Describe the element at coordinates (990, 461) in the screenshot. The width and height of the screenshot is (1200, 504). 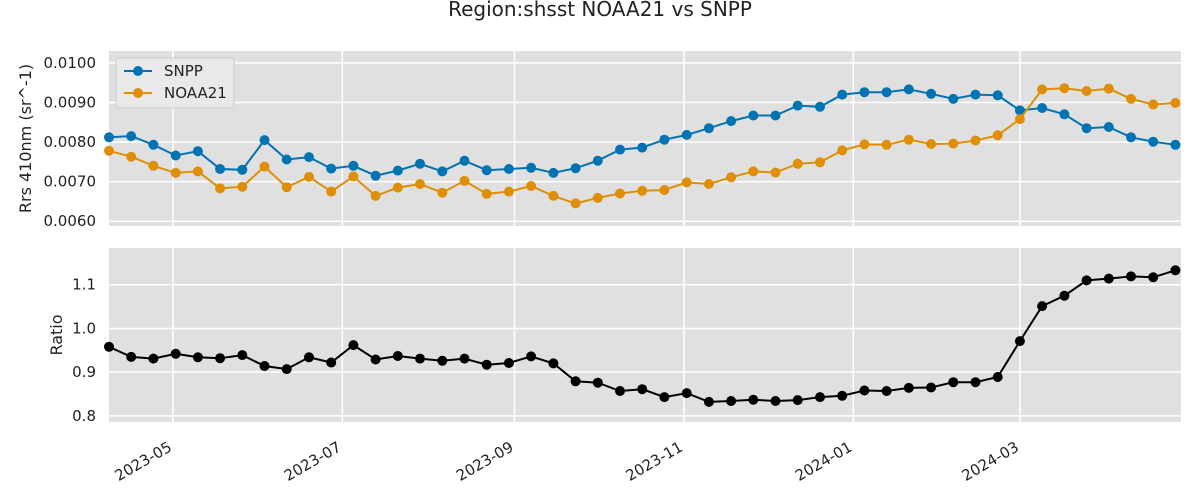
I see `x-tick-label: 2024-03` at that location.